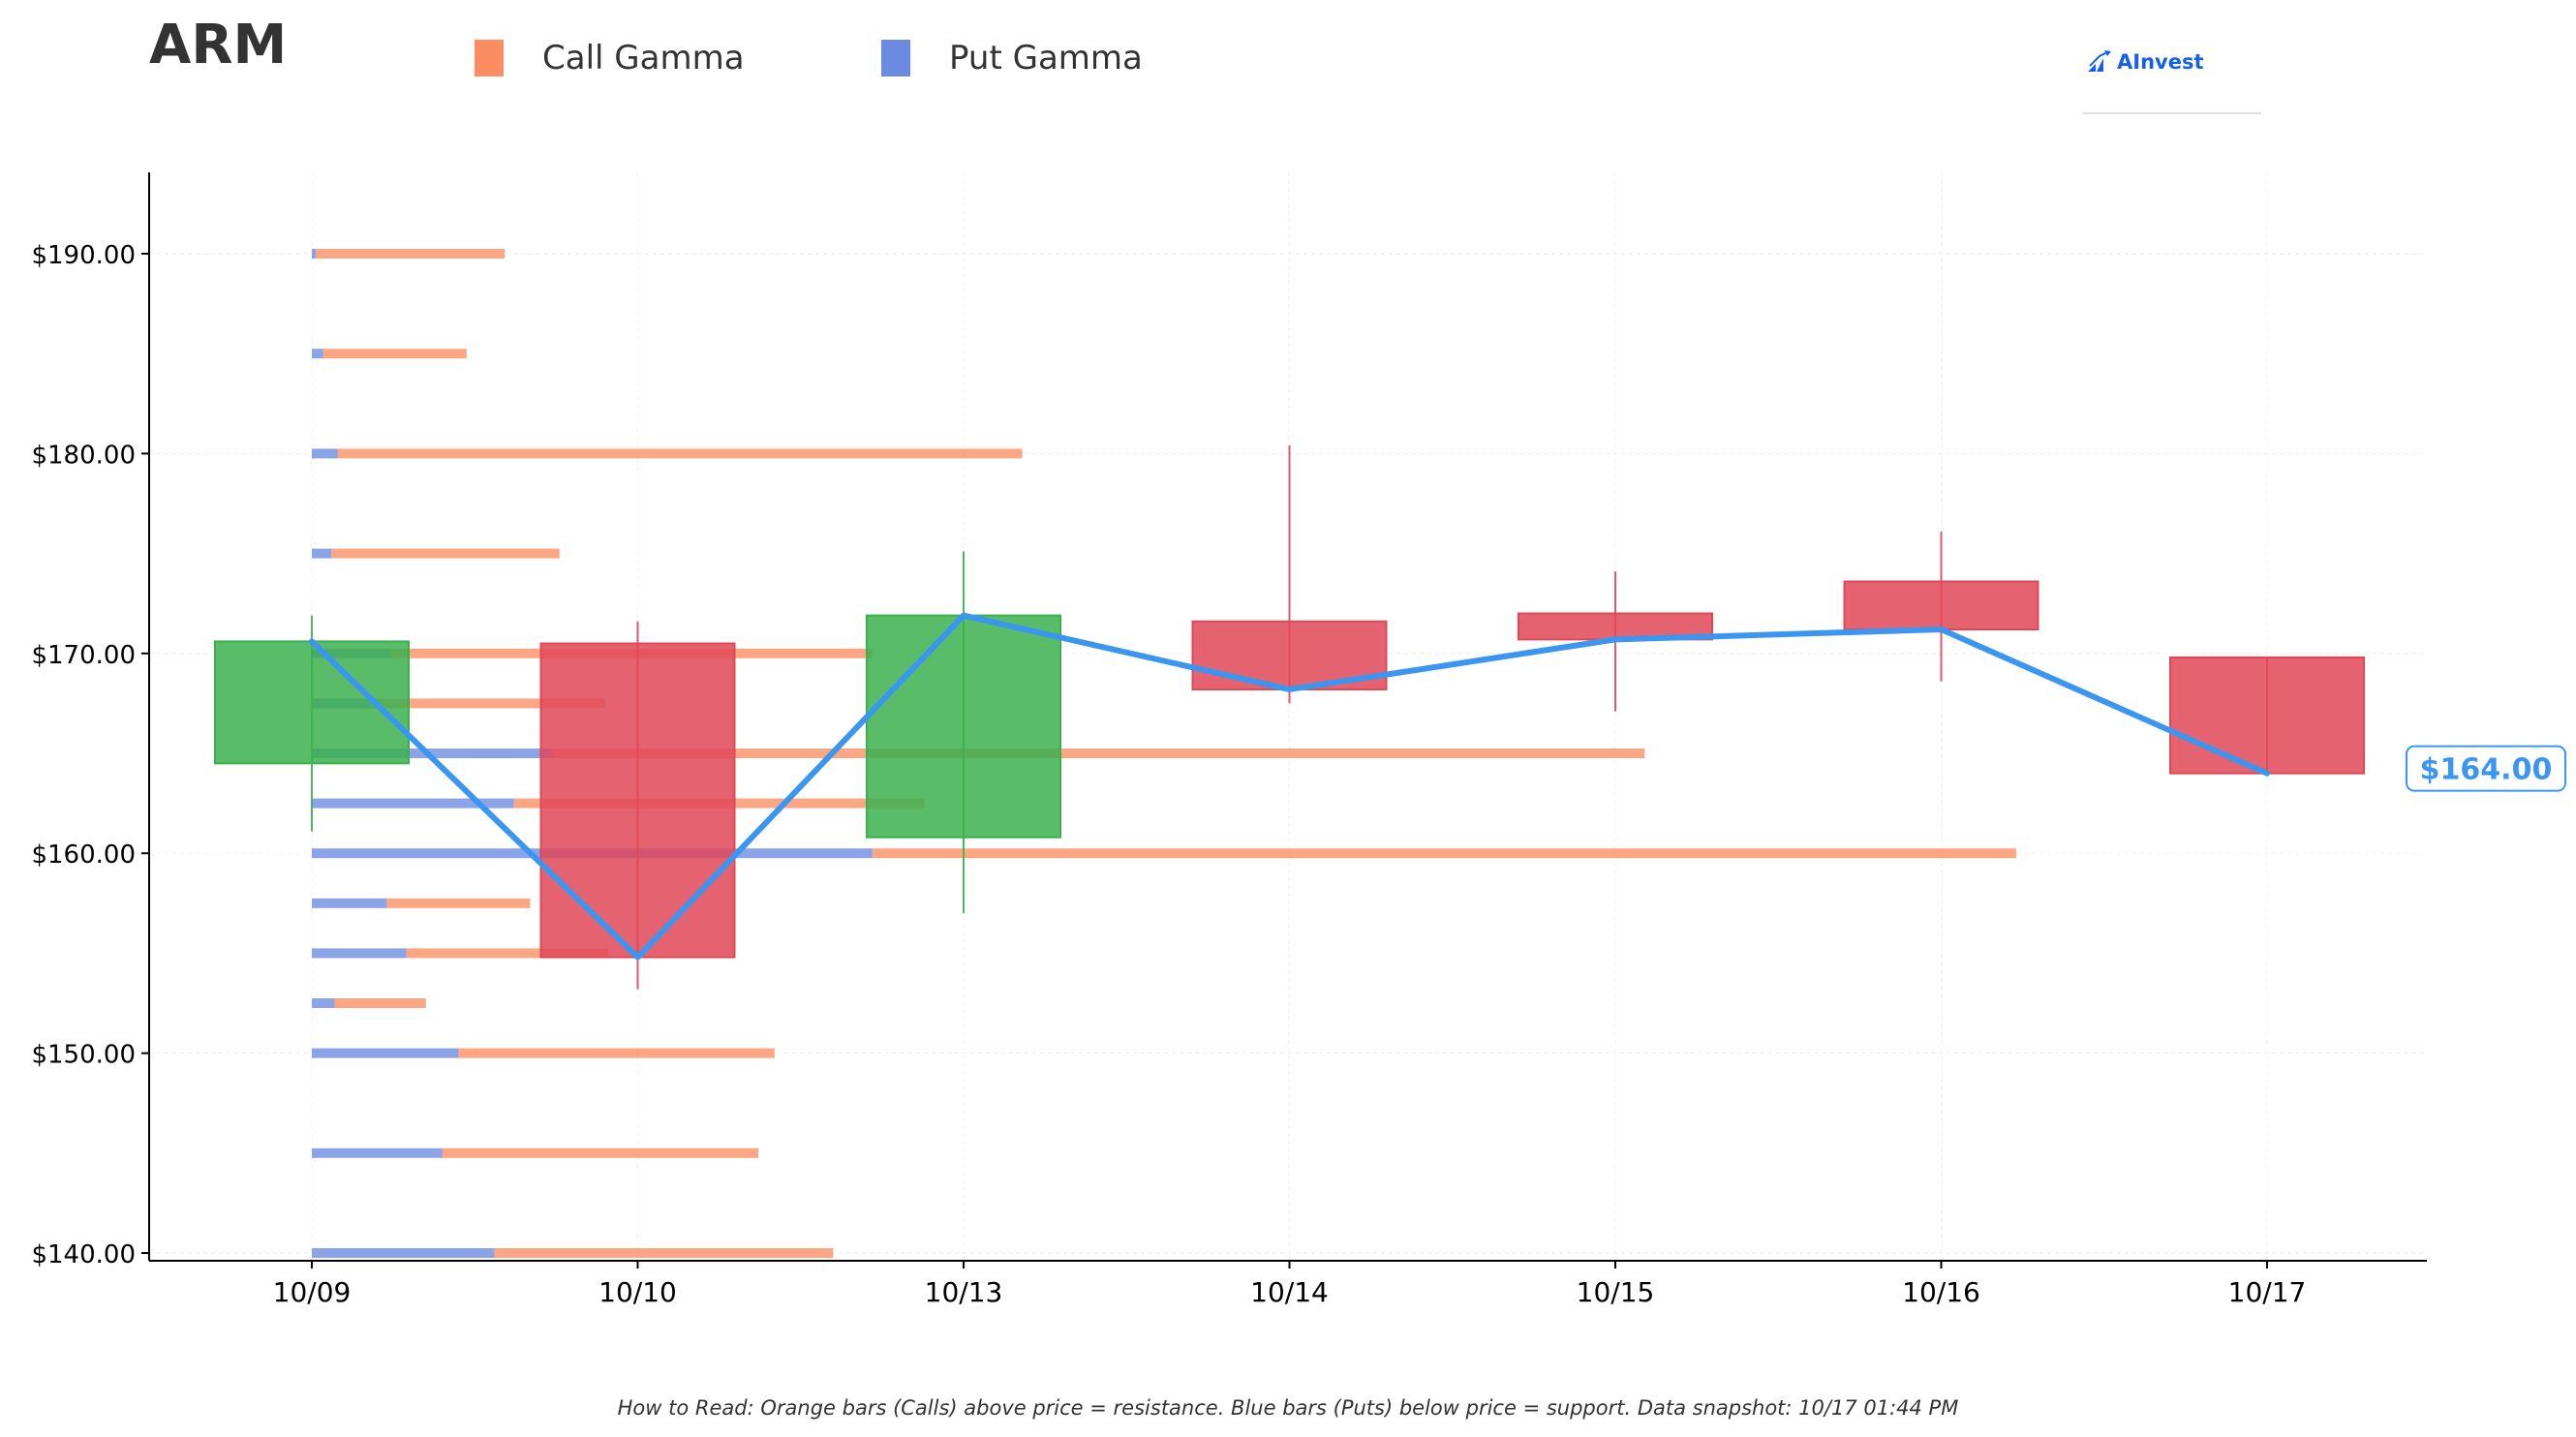 The image size is (2576, 1437). What do you see at coordinates (83, 856) in the screenshot?
I see `y-tick-label: $160.00` at bounding box center [83, 856].